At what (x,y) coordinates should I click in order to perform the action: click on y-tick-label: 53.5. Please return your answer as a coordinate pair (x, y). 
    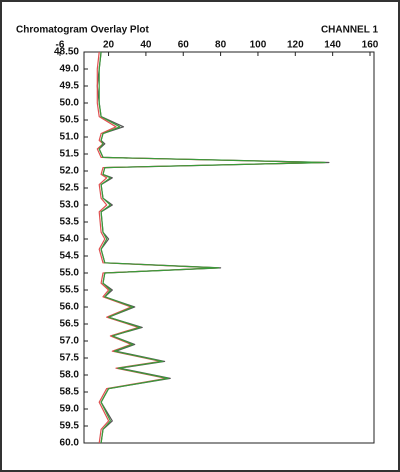
    Looking at the image, I should click on (70, 222).